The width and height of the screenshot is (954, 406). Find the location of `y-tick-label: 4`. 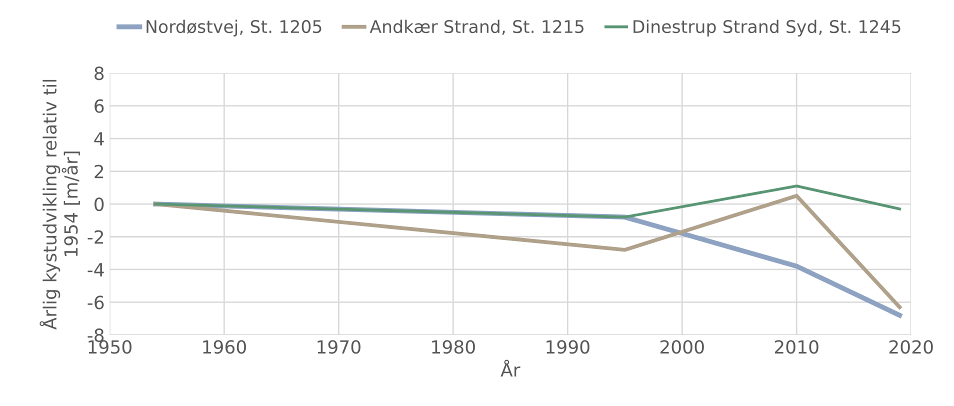

y-tick-label: 4 is located at coordinates (99, 139).